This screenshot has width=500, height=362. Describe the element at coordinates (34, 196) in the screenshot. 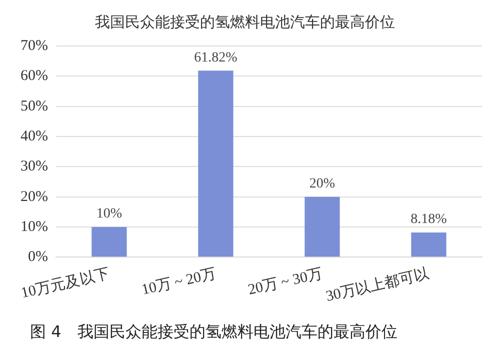

I see `y-tick-label: 20%` at that location.